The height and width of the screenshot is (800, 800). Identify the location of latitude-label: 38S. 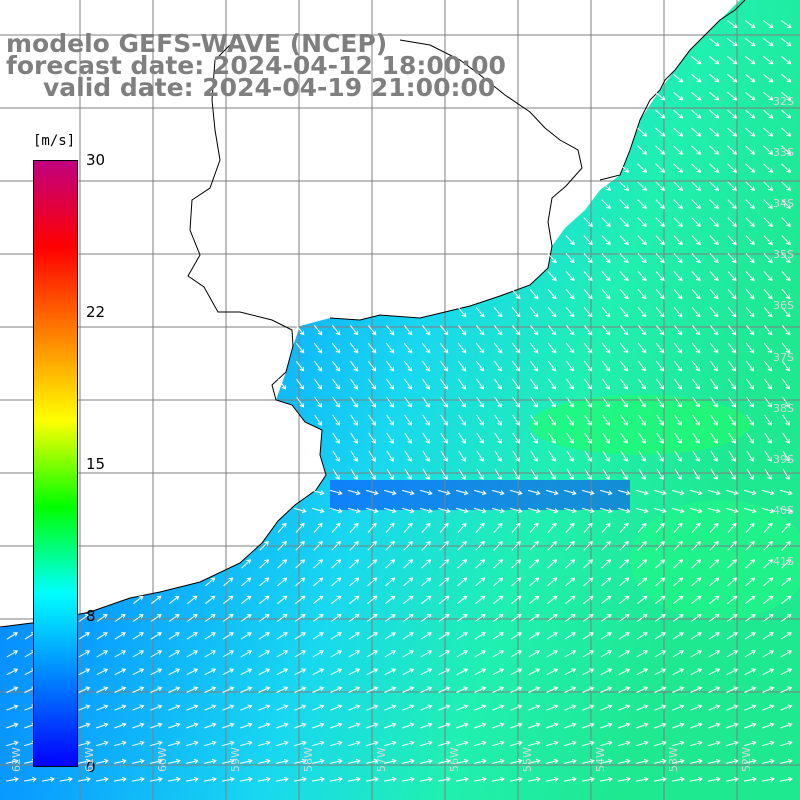
(783, 408).